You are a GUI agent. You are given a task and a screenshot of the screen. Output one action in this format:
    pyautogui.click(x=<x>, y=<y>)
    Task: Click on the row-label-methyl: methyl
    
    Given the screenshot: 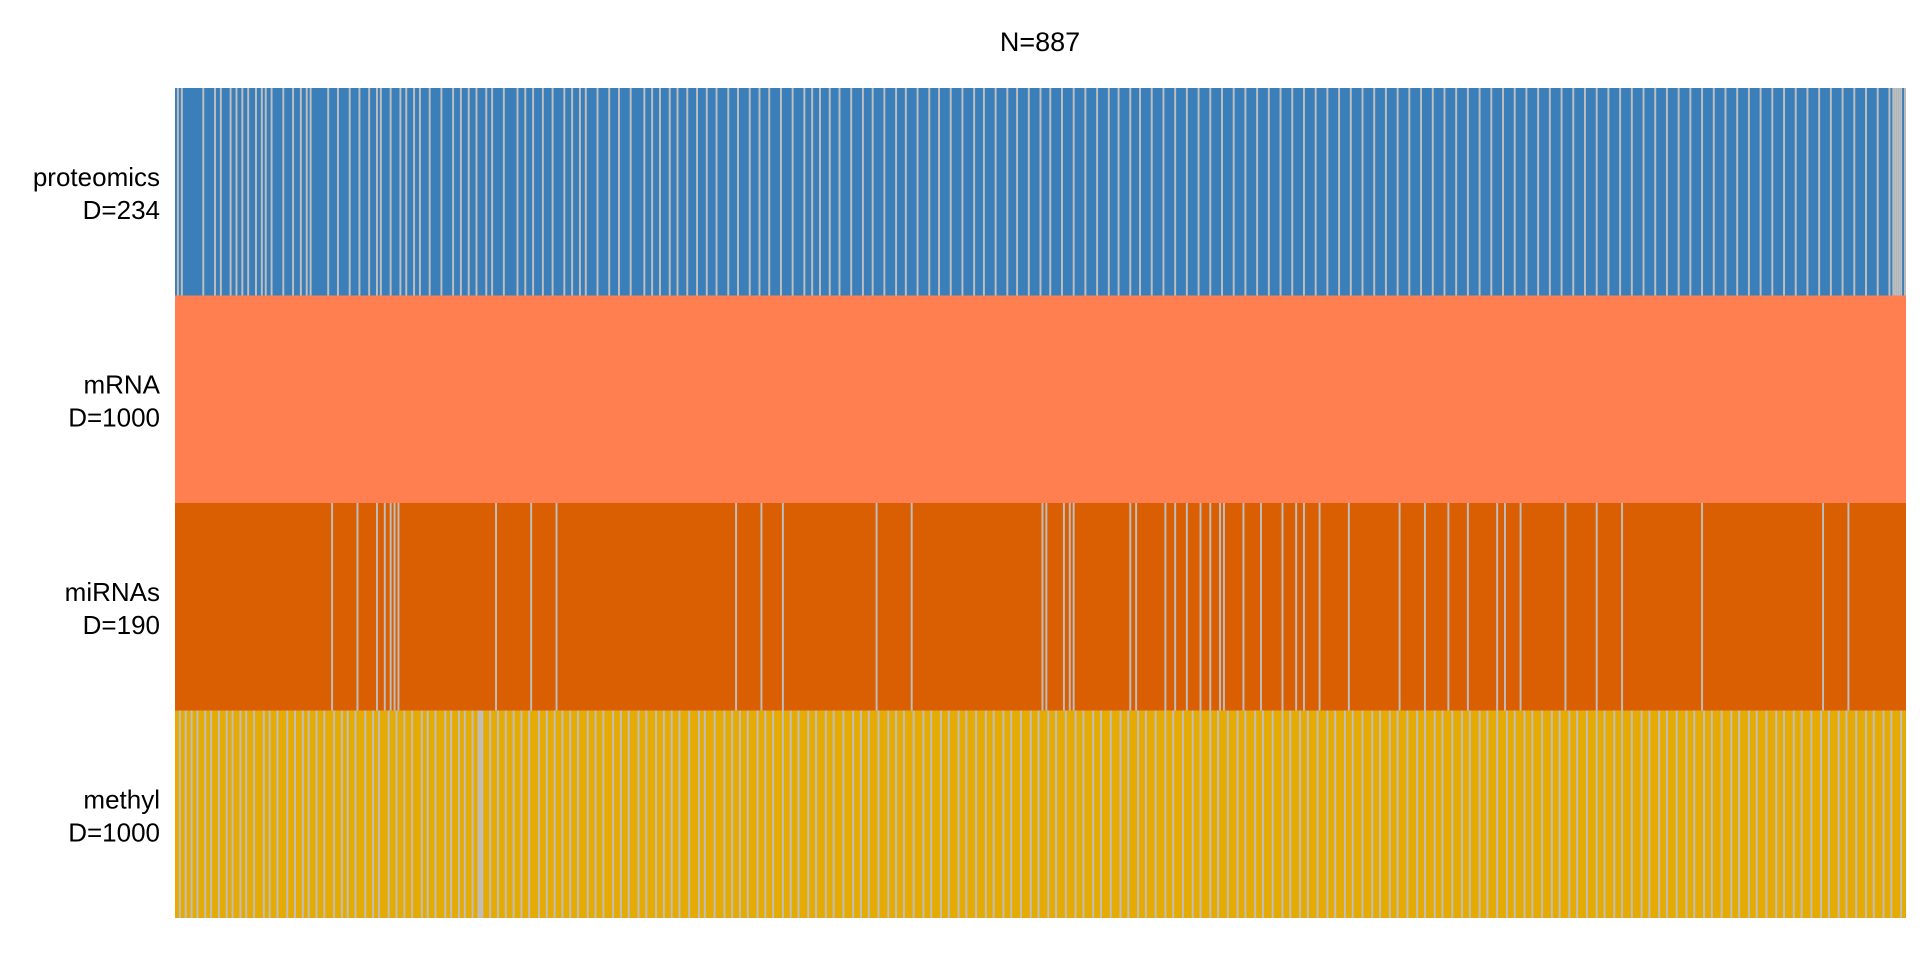 What is the action you would take?
    pyautogui.click(x=121, y=799)
    